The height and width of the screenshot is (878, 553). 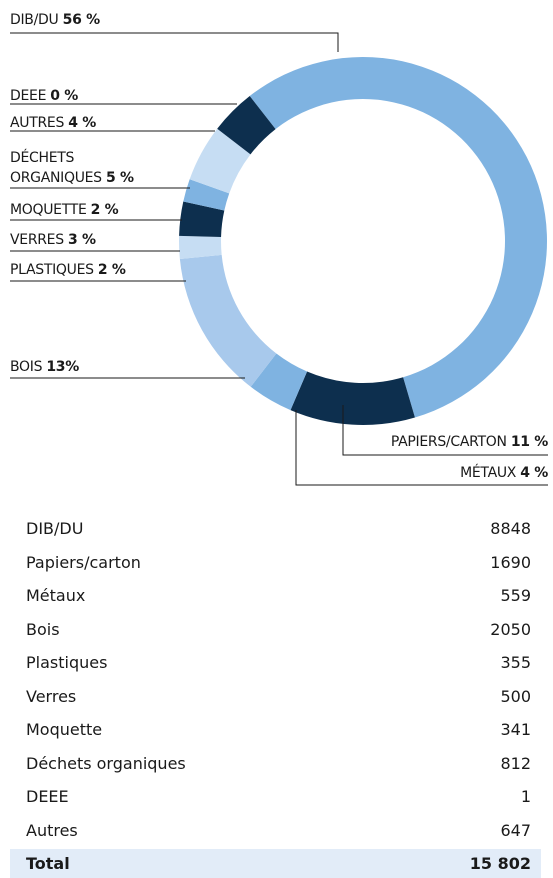 I want to click on table-row: Moquette 341, so click(x=275, y=730).